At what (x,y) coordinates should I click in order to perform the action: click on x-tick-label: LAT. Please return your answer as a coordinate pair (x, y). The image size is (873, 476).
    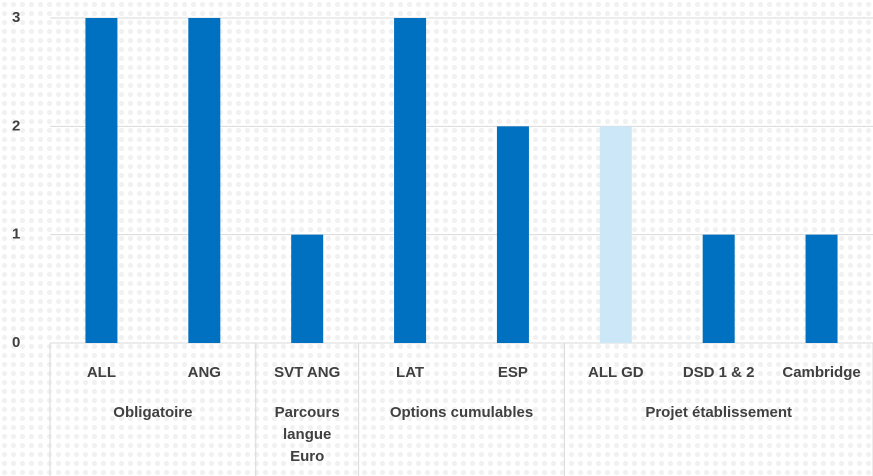
    Looking at the image, I should click on (410, 372).